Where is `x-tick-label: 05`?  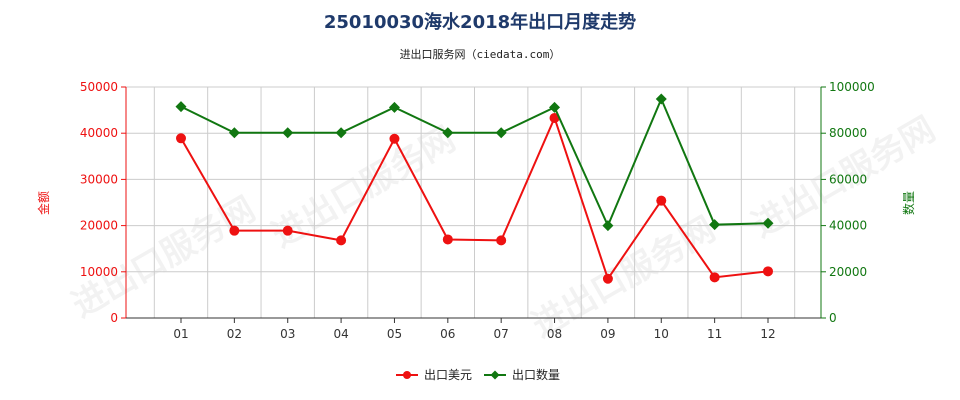
x-tick-label: 05 is located at coordinates (394, 334).